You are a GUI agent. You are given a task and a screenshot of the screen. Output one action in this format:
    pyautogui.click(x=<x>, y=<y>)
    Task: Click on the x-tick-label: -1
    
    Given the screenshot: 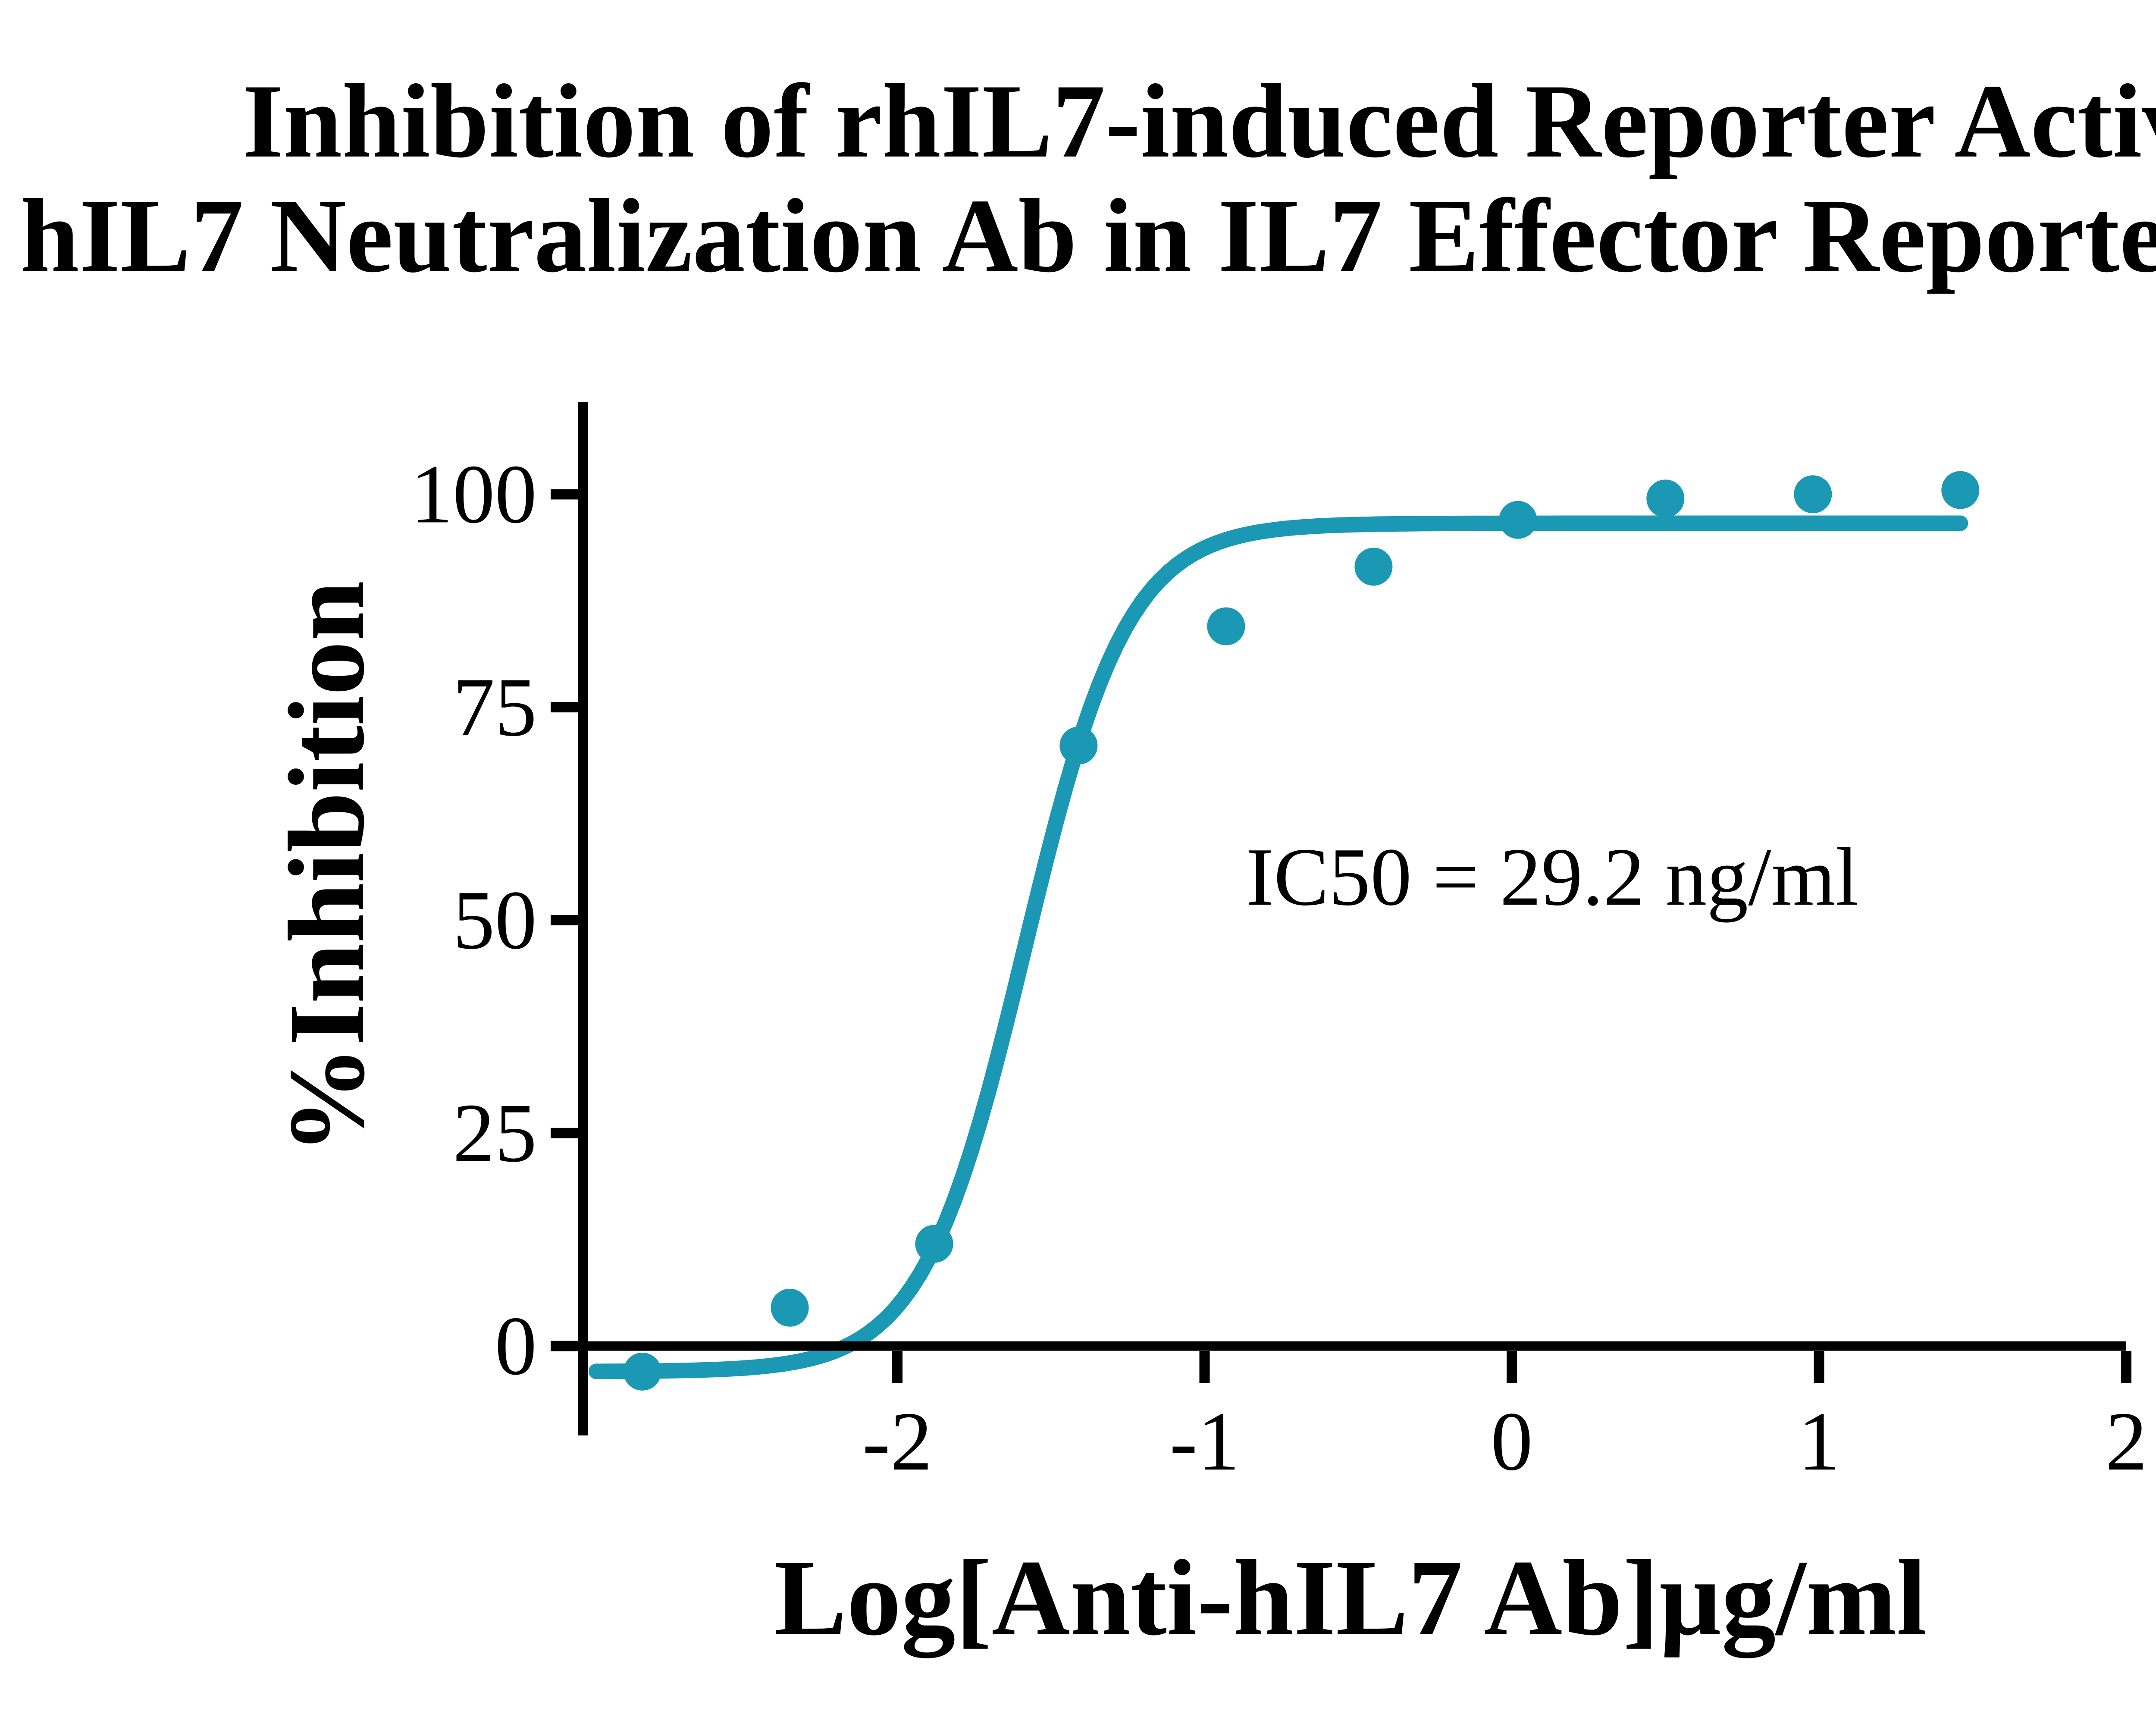 What is the action you would take?
    pyautogui.click(x=1204, y=1441)
    